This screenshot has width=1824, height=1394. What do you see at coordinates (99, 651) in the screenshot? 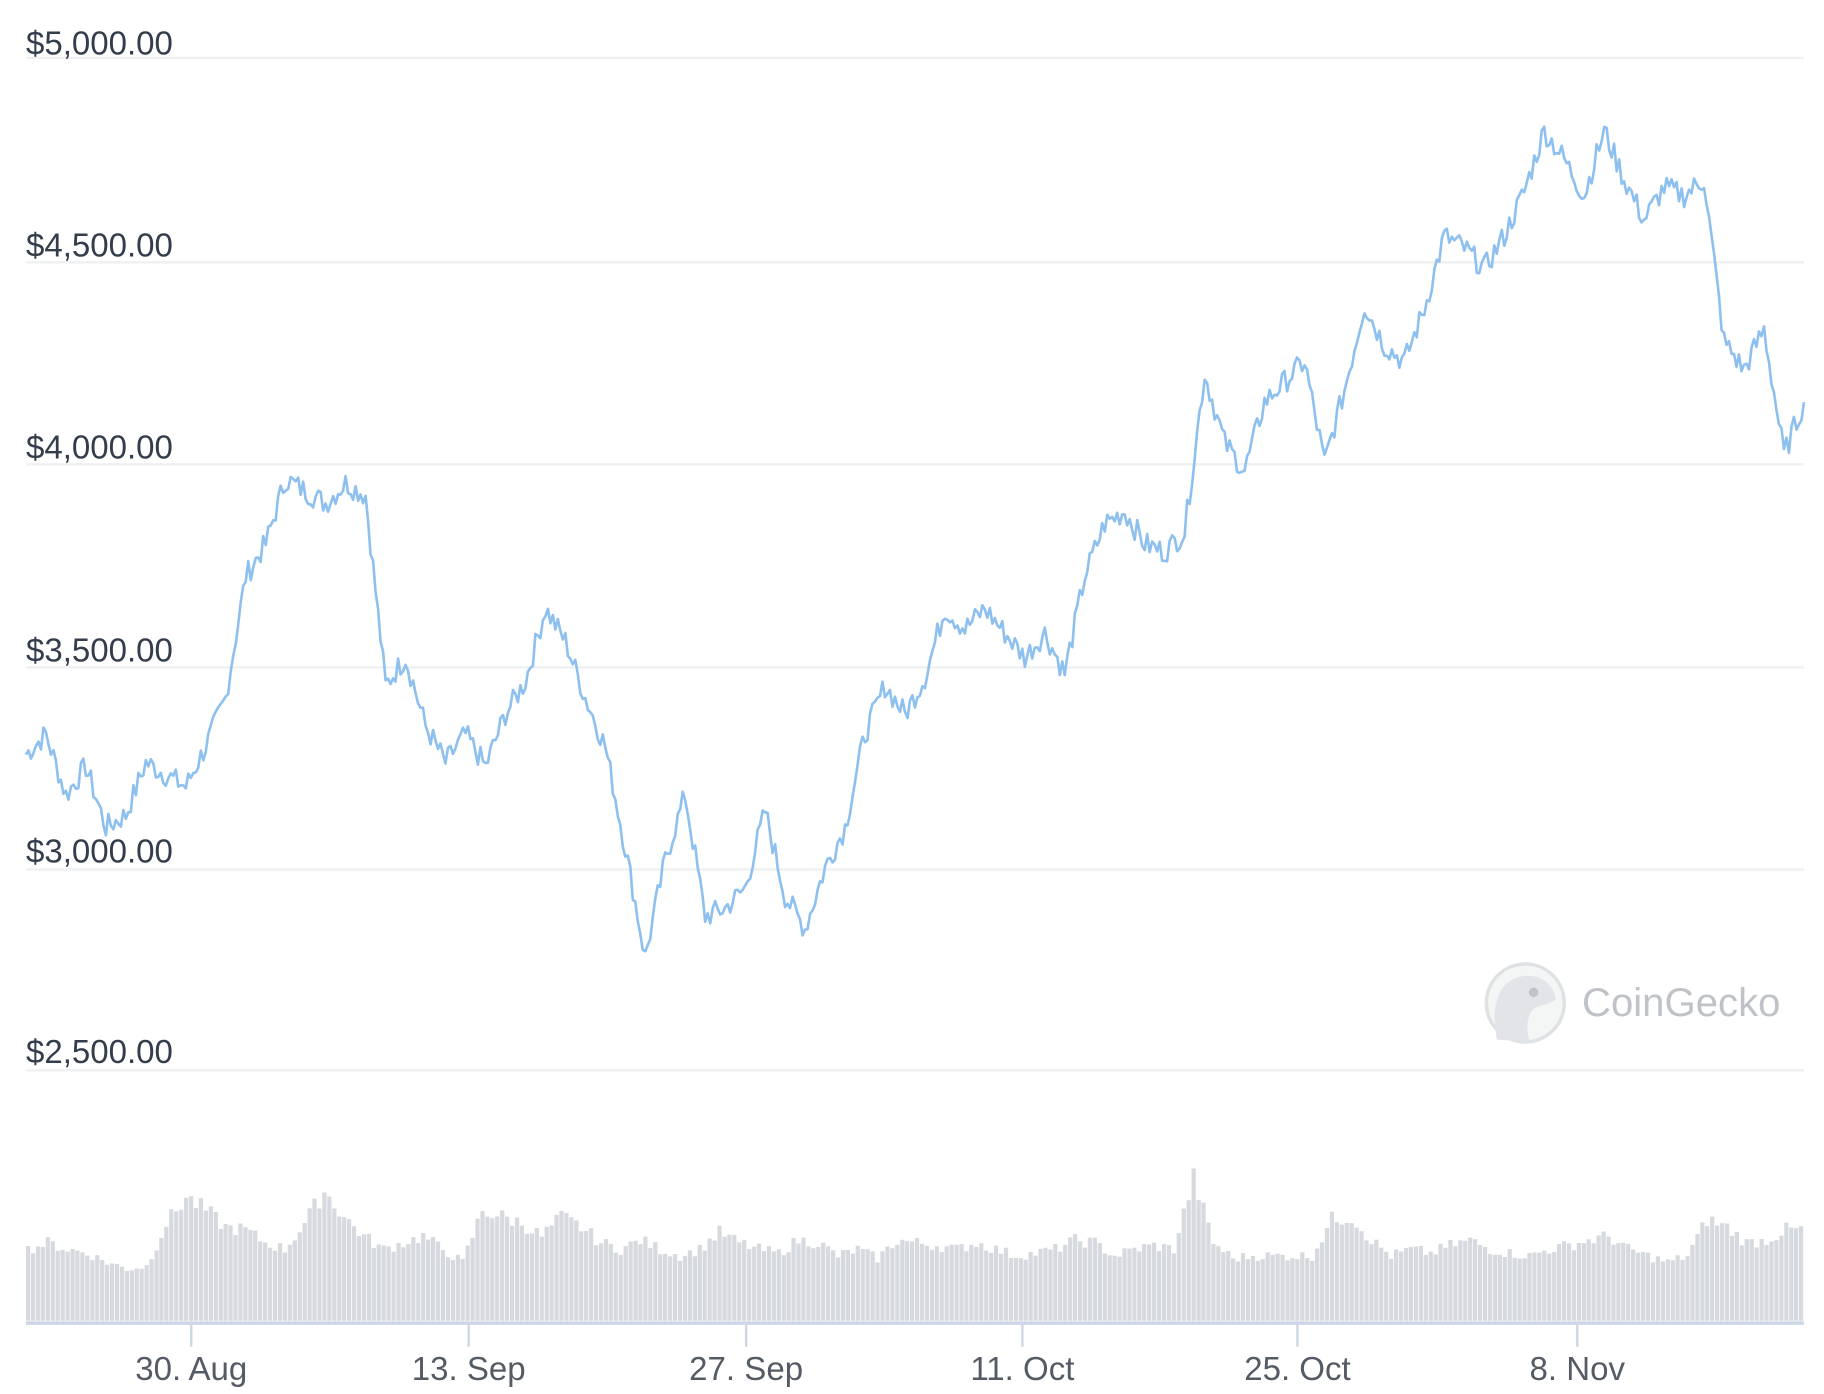
I see `y-tick-3500: $3,500.00` at bounding box center [99, 651].